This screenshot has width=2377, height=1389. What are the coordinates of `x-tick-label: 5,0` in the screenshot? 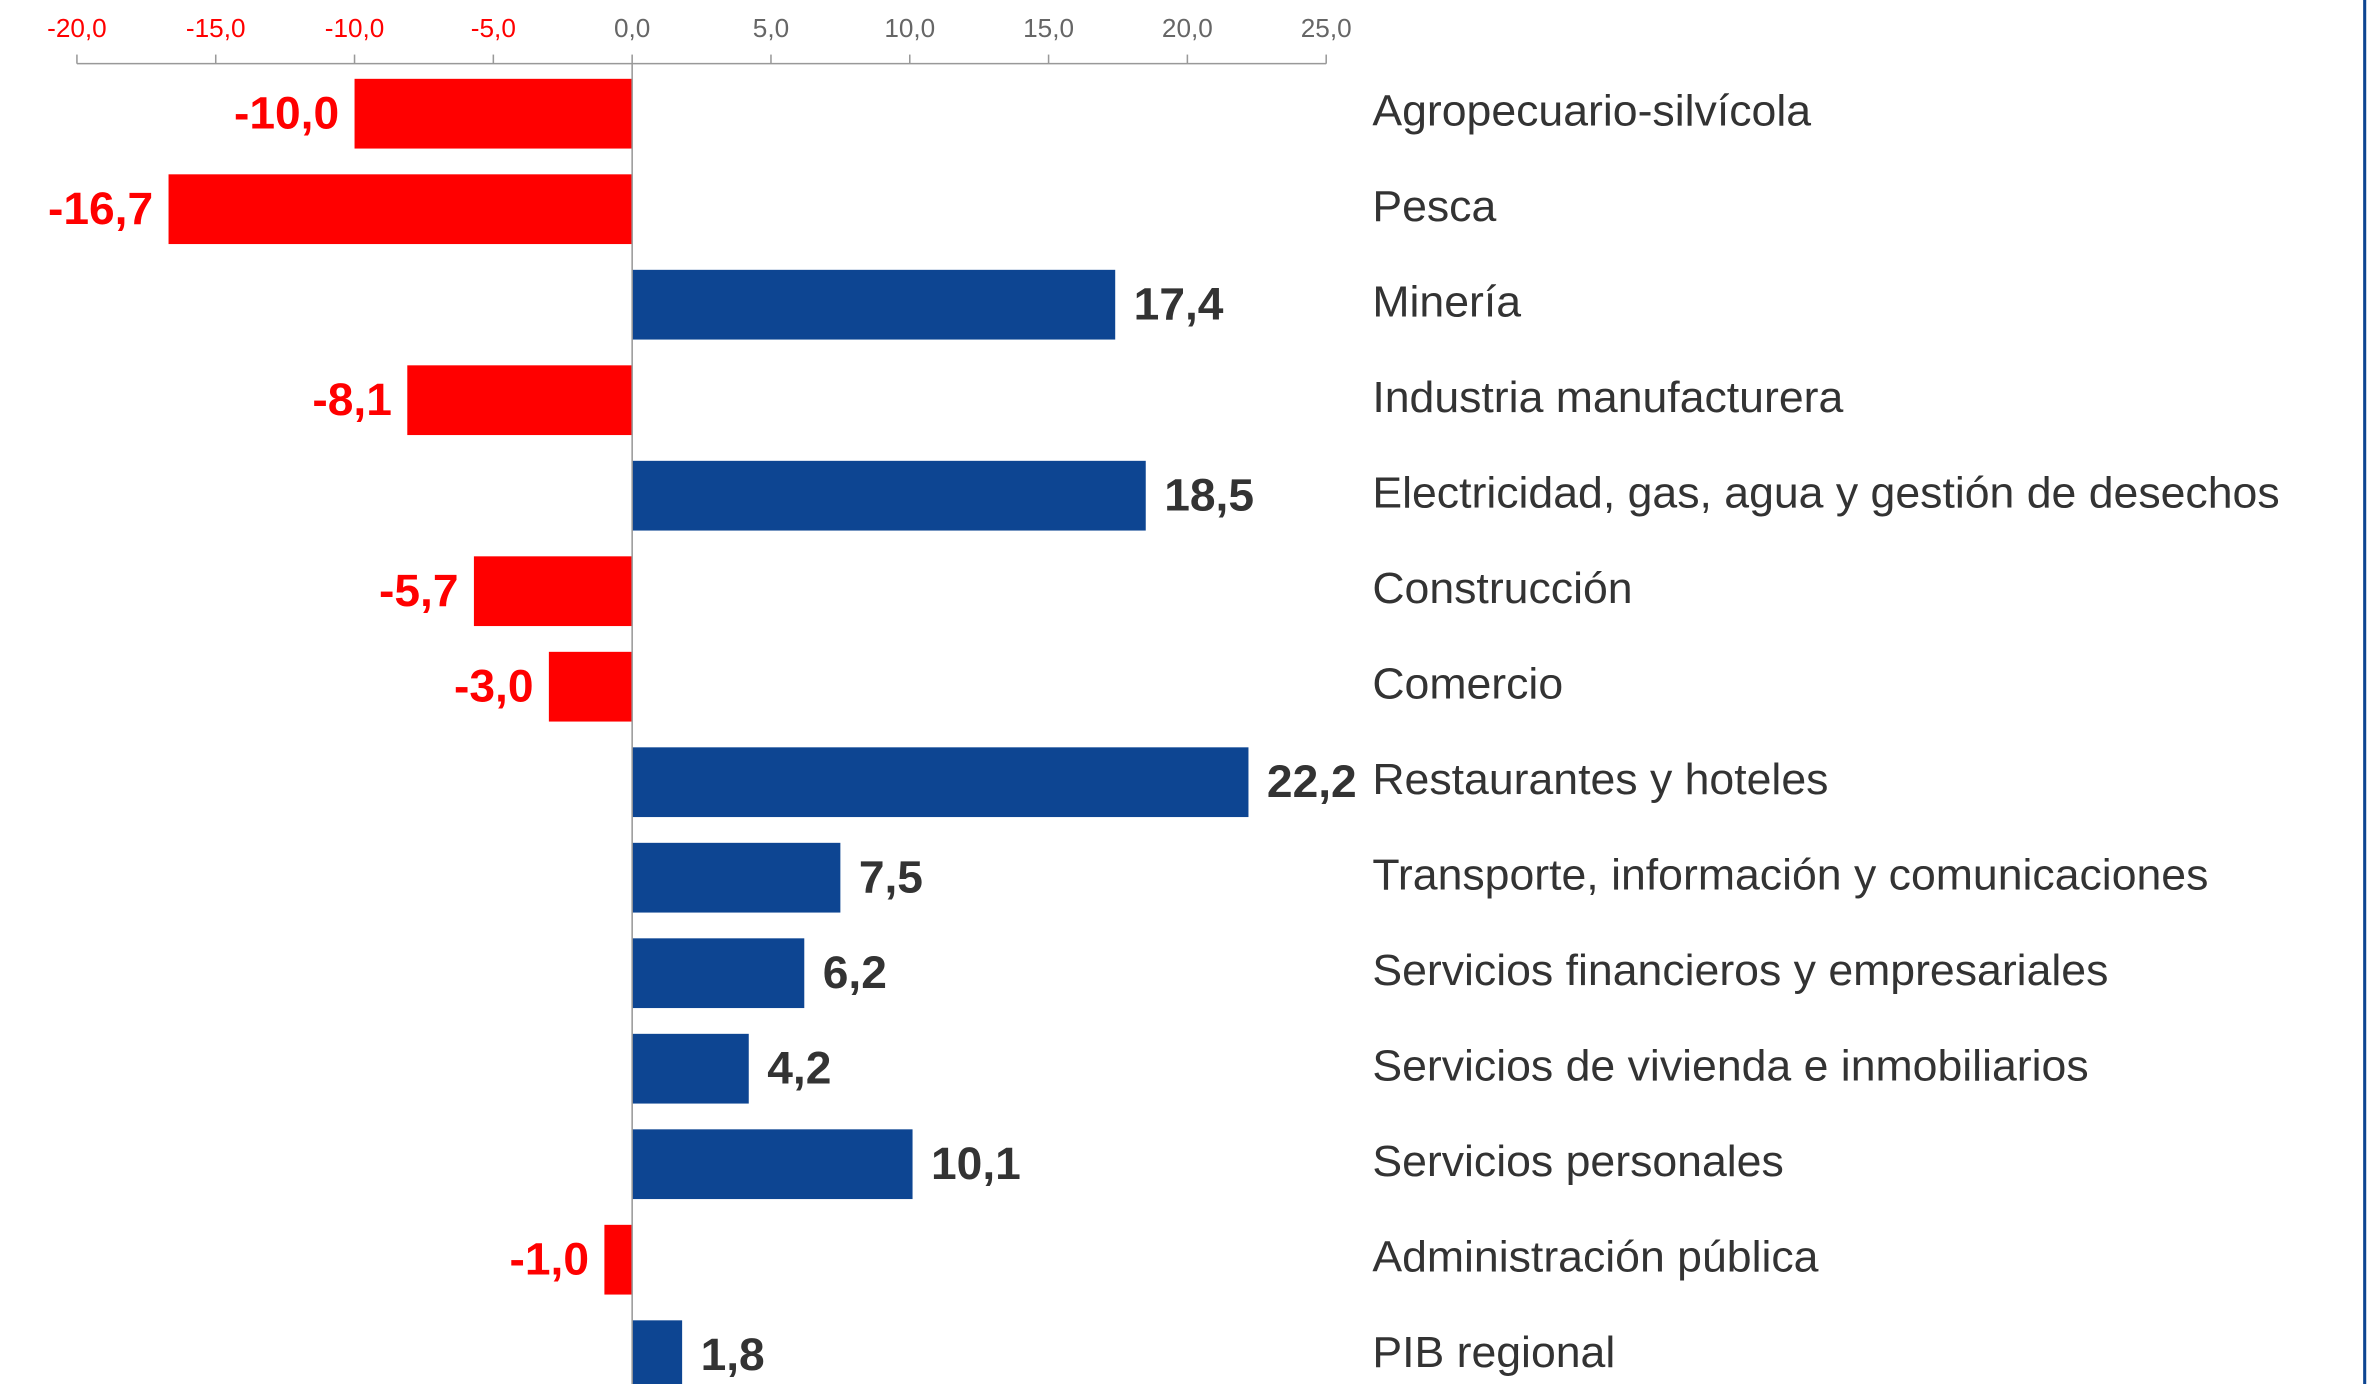 It's located at (771, 28).